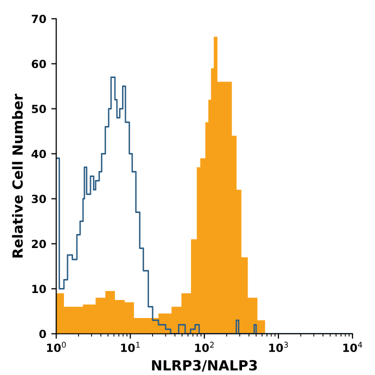 The width and height of the screenshot is (375, 375). I want to click on x-tick-label: 10$^{3}$, so click(278, 347).